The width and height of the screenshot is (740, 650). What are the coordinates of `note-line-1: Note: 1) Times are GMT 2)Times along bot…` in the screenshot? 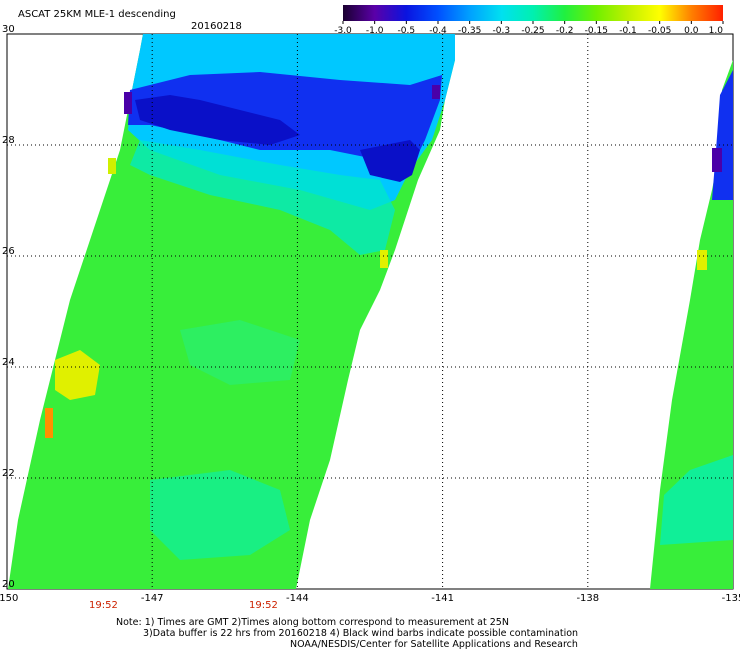 It's located at (312, 622).